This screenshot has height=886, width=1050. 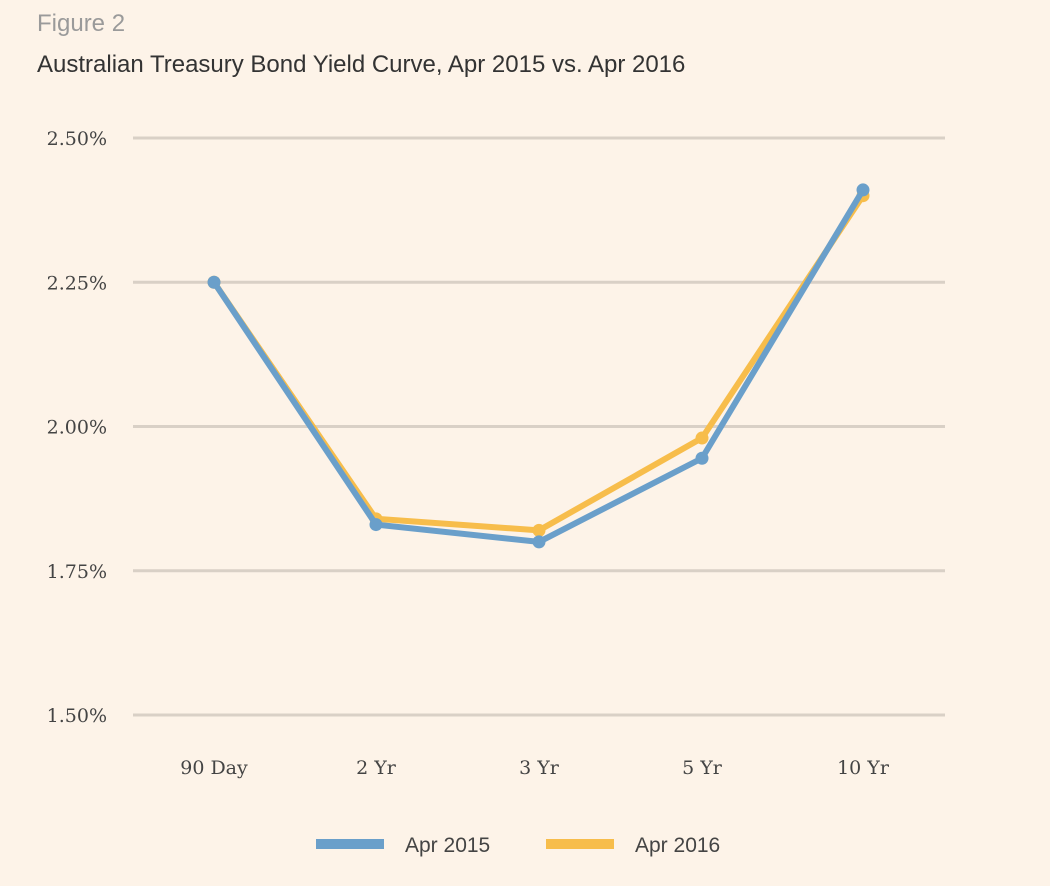 I want to click on y-tick-label: 2.50%, so click(x=77, y=139).